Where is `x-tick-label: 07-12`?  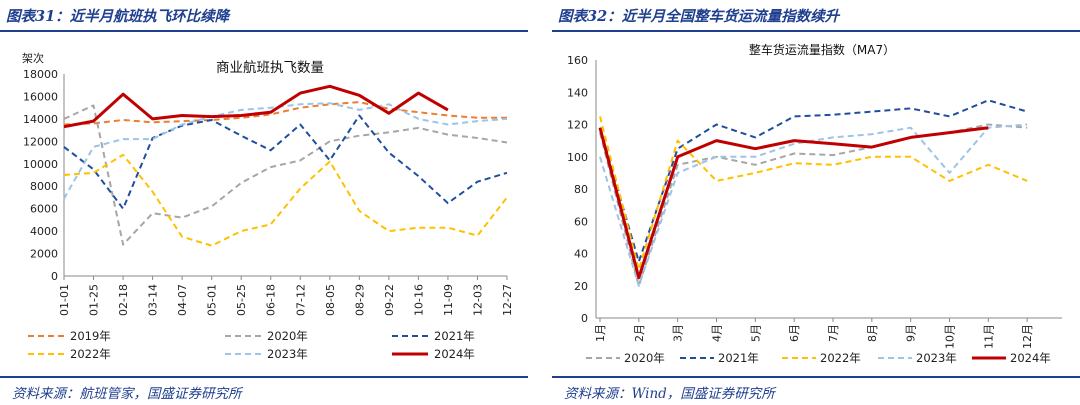
x-tick-label: 07-12 is located at coordinates (300, 300).